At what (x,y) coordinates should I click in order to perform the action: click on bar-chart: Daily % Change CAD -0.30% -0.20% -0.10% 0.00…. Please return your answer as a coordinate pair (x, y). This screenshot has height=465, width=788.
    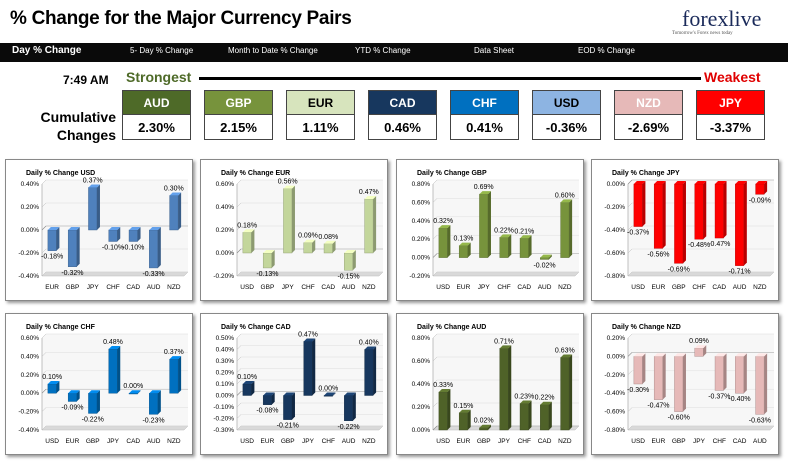
    Looking at the image, I should click on (298, 384).